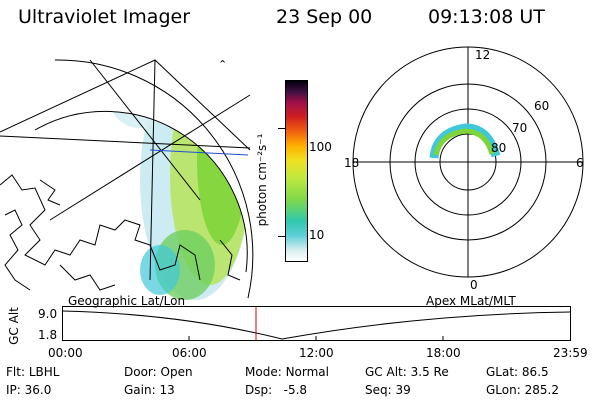 The height and width of the screenshot is (400, 600). I want to click on altitude-axis-label: GC Alt, so click(14, 326).